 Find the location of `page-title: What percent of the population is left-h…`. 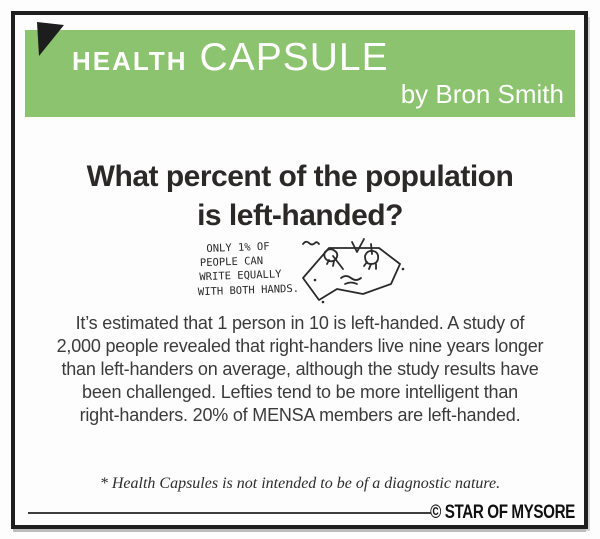

page-title: What percent of the population is left-h… is located at coordinates (300, 196).